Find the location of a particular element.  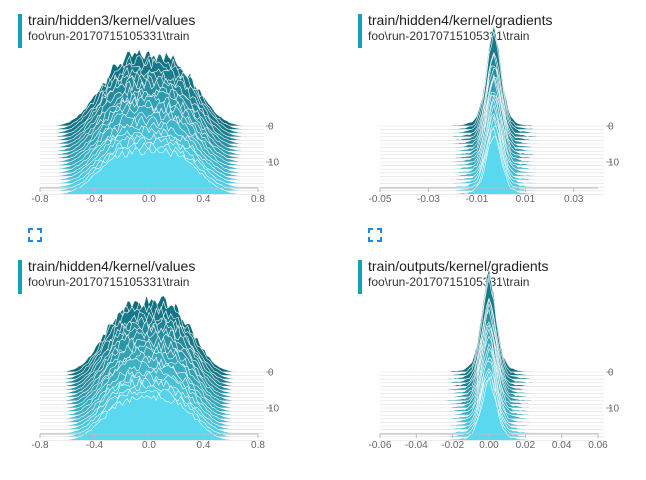

x-tick-label: 0.03 is located at coordinates (574, 199).